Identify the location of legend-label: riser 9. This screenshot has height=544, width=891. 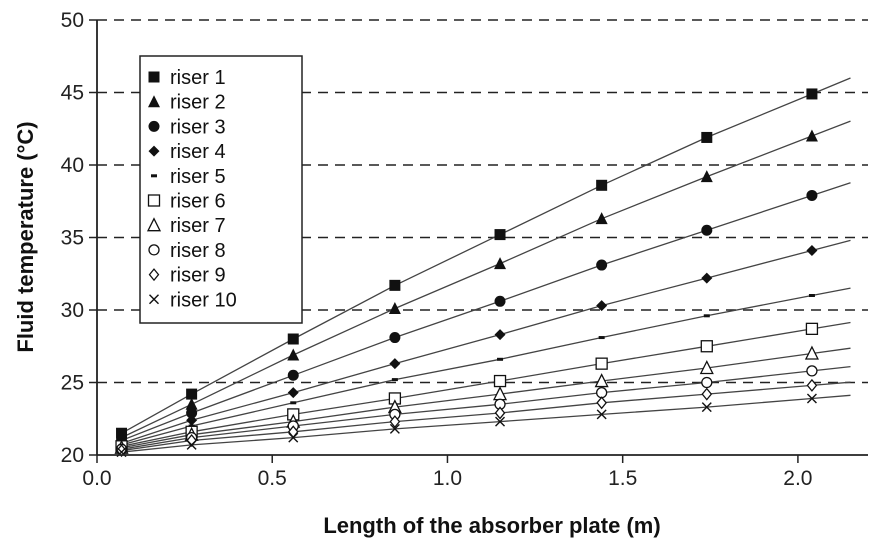
(198, 276).